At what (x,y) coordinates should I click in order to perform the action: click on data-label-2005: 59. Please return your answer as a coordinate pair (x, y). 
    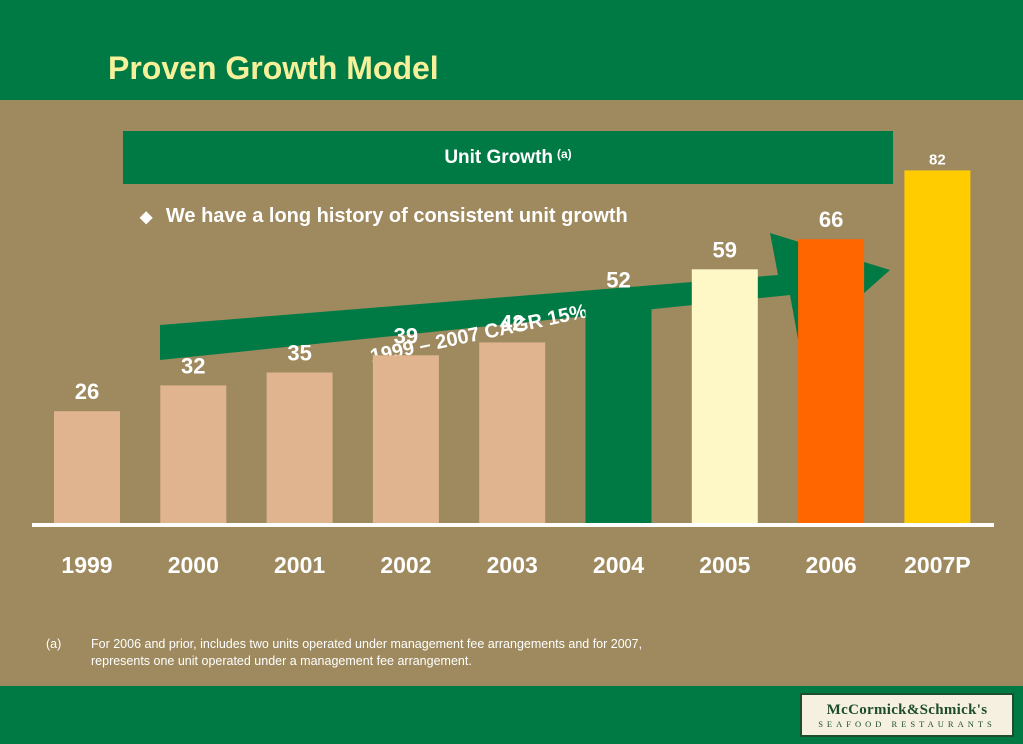
    Looking at the image, I should click on (725, 249).